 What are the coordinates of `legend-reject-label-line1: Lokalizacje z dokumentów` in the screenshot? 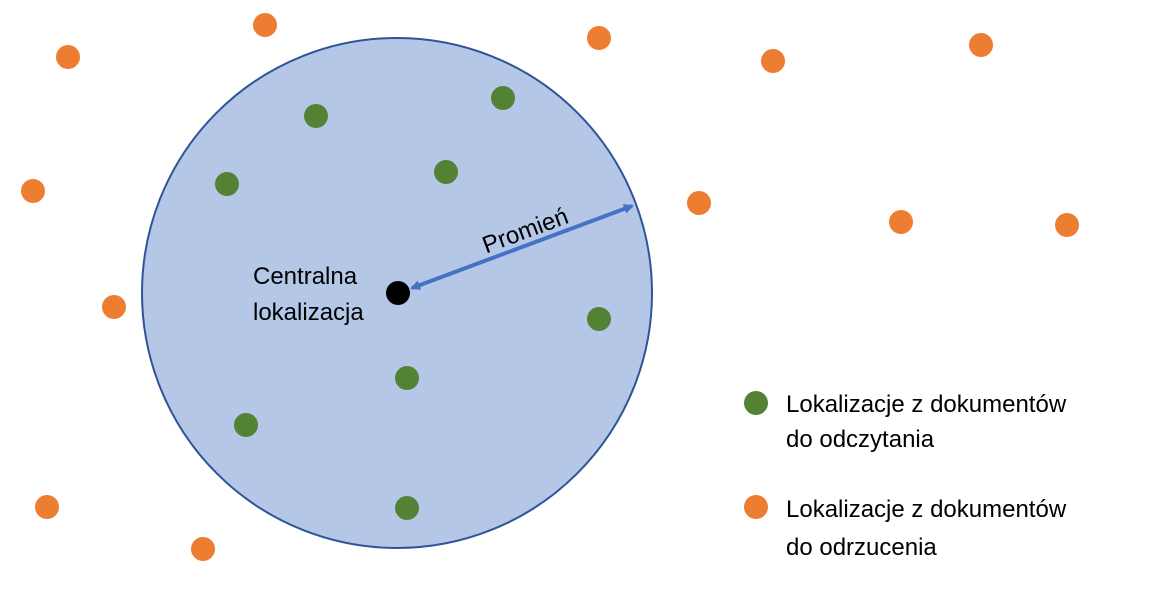 It's located at (926, 509).